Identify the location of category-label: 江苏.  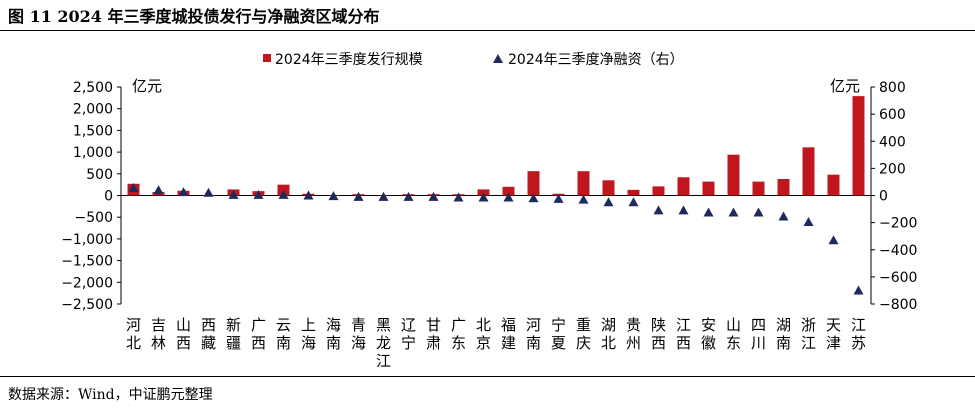
(858, 334).